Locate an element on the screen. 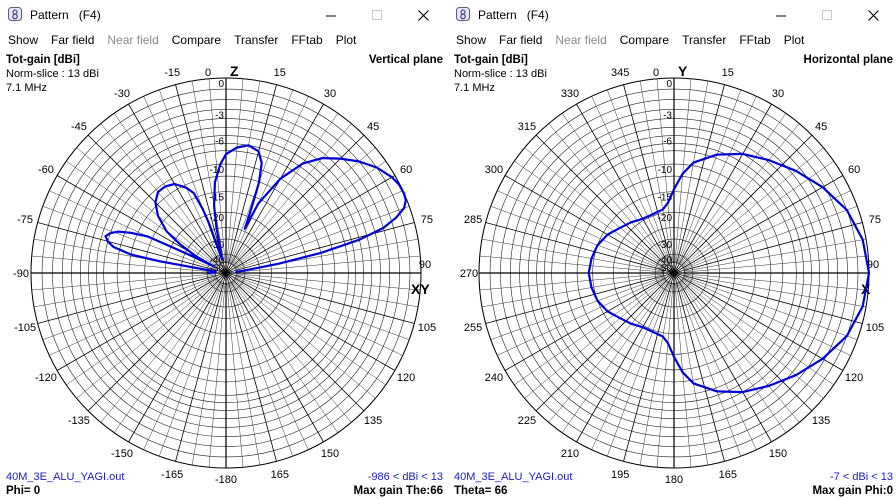 This screenshot has width=896, height=498. angle-label: -75 is located at coordinates (25, 220).